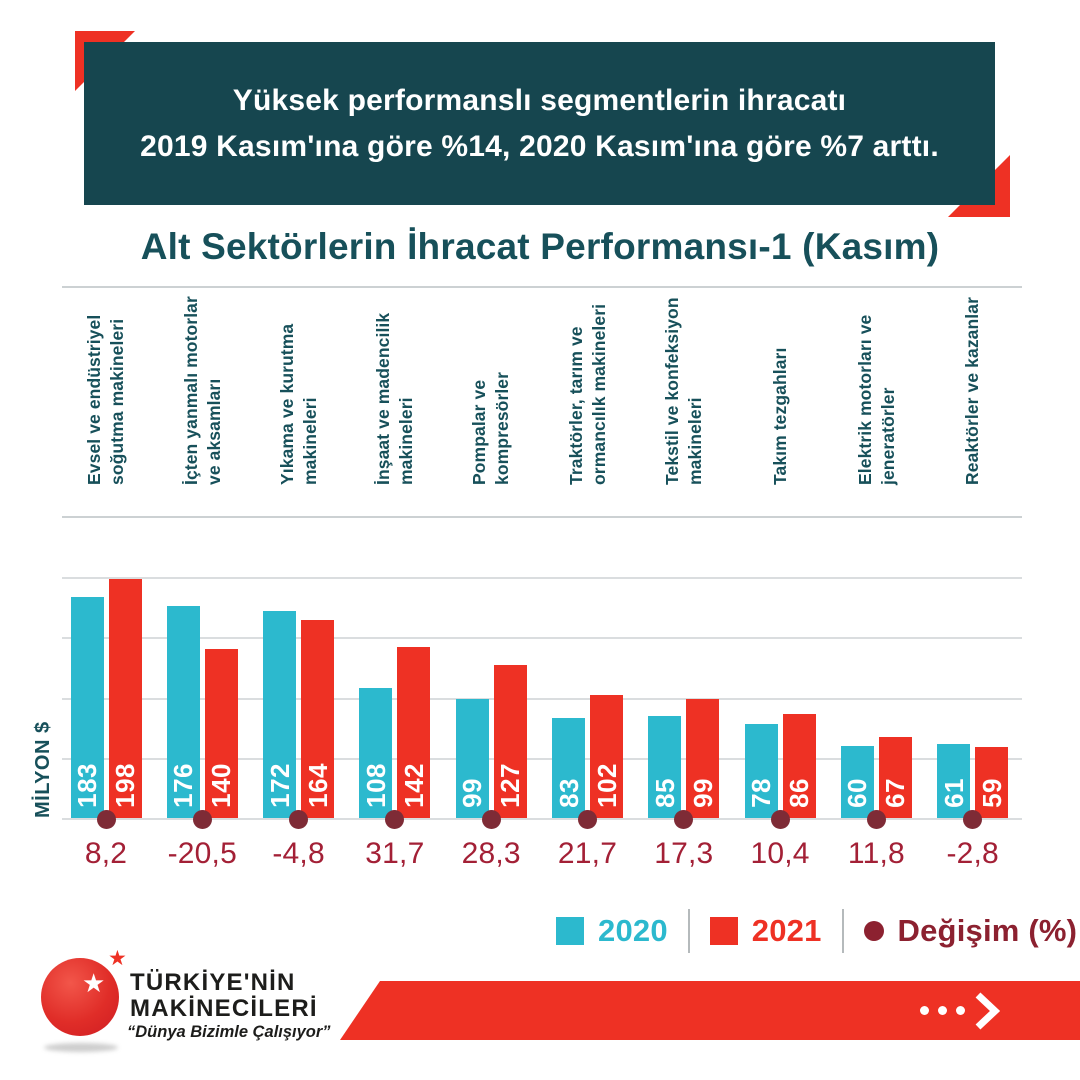  I want to click on bar-2021: 142, so click(414, 732).